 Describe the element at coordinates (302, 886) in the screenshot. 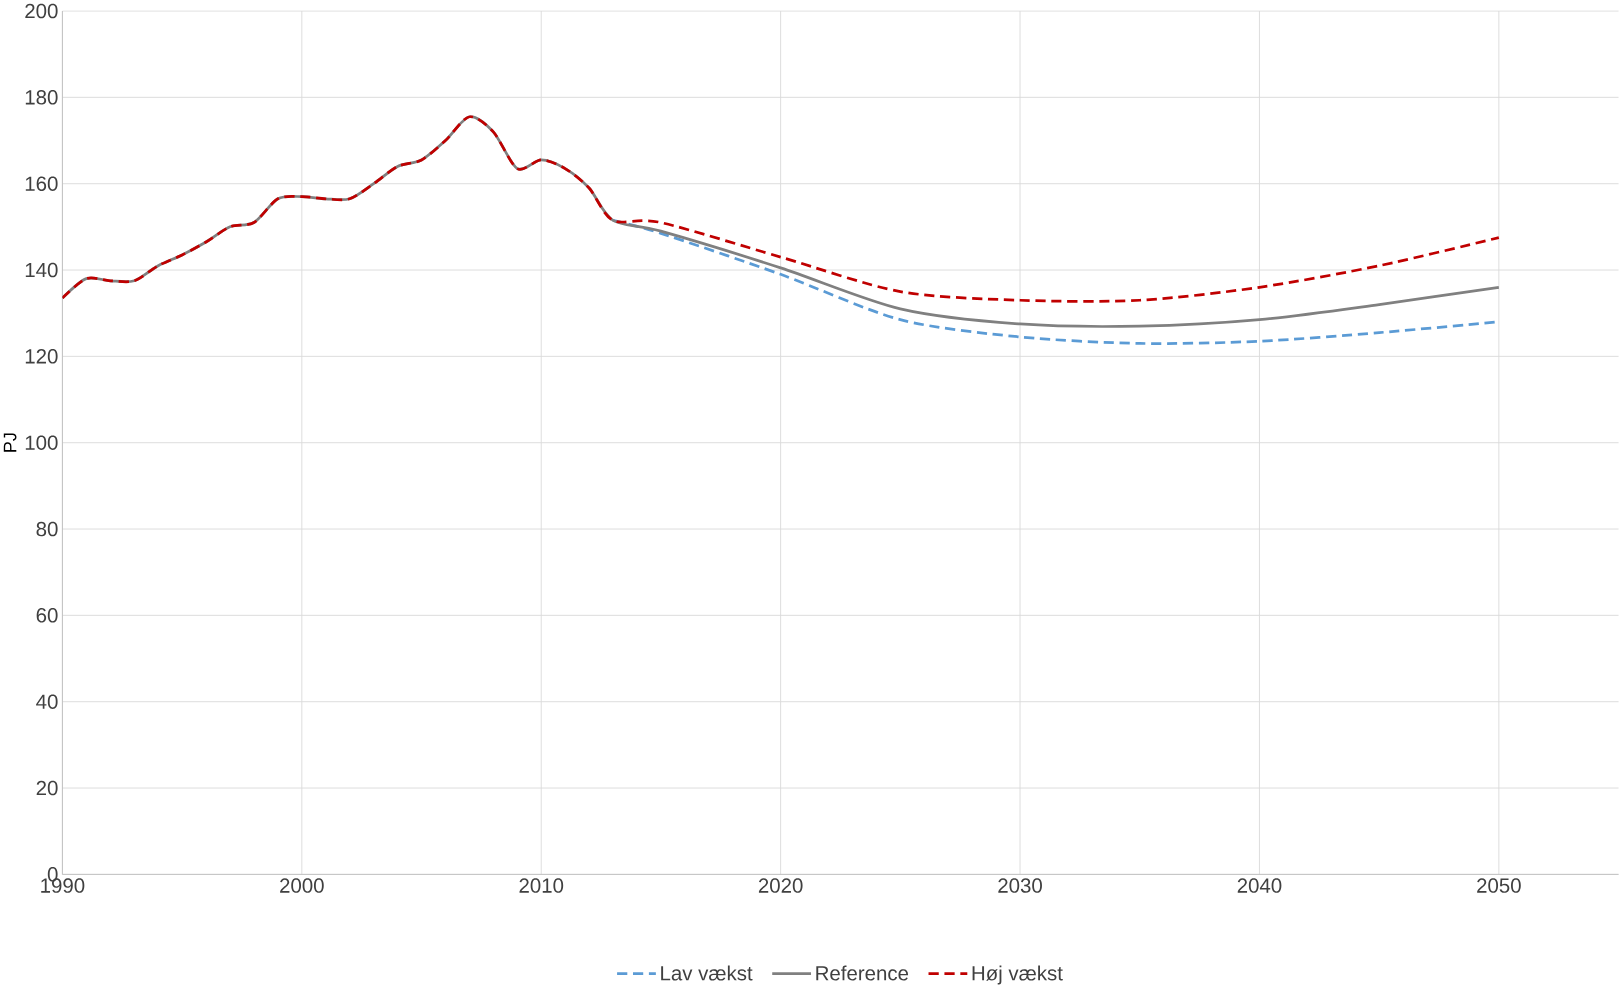

I see `x-tick-label: 2000` at that location.